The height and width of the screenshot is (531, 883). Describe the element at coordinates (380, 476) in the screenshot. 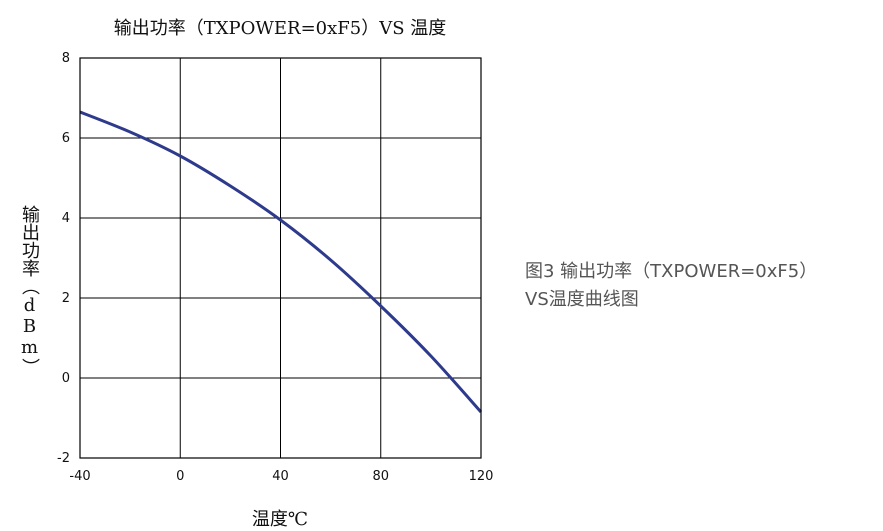

I see `x-tick-label: 80` at that location.